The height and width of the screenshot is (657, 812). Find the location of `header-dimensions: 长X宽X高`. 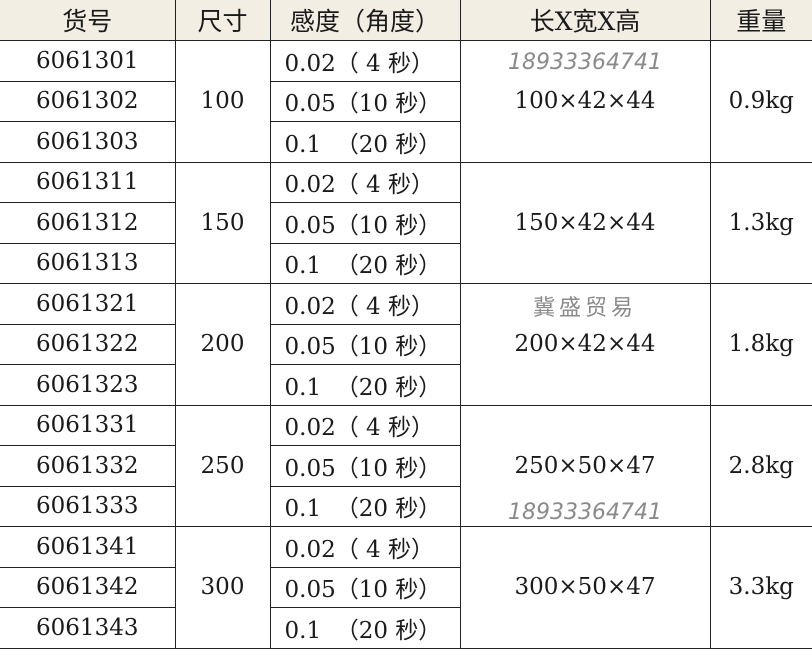

header-dimensions: 长X宽X高 is located at coordinates (585, 20).